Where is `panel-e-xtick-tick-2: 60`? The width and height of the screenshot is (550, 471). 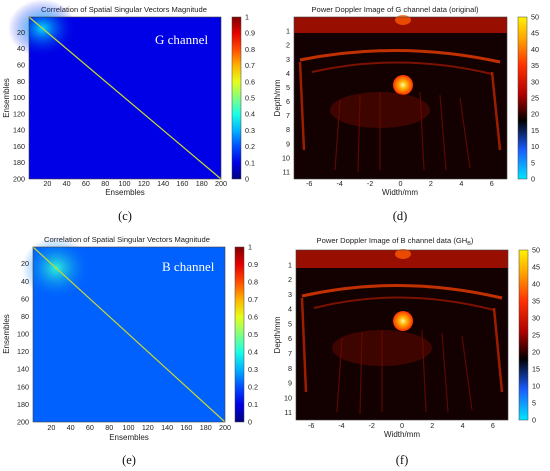 panel-e-xtick-tick-2: 60 is located at coordinates (90, 427).